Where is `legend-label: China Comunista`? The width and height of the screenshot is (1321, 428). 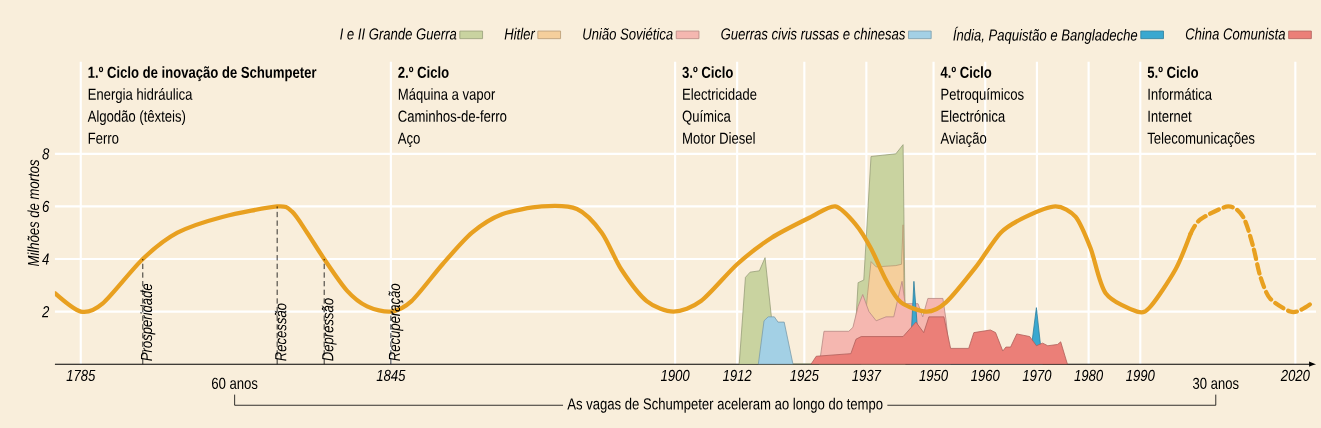
legend-label: China Comunista is located at coordinates (1235, 33).